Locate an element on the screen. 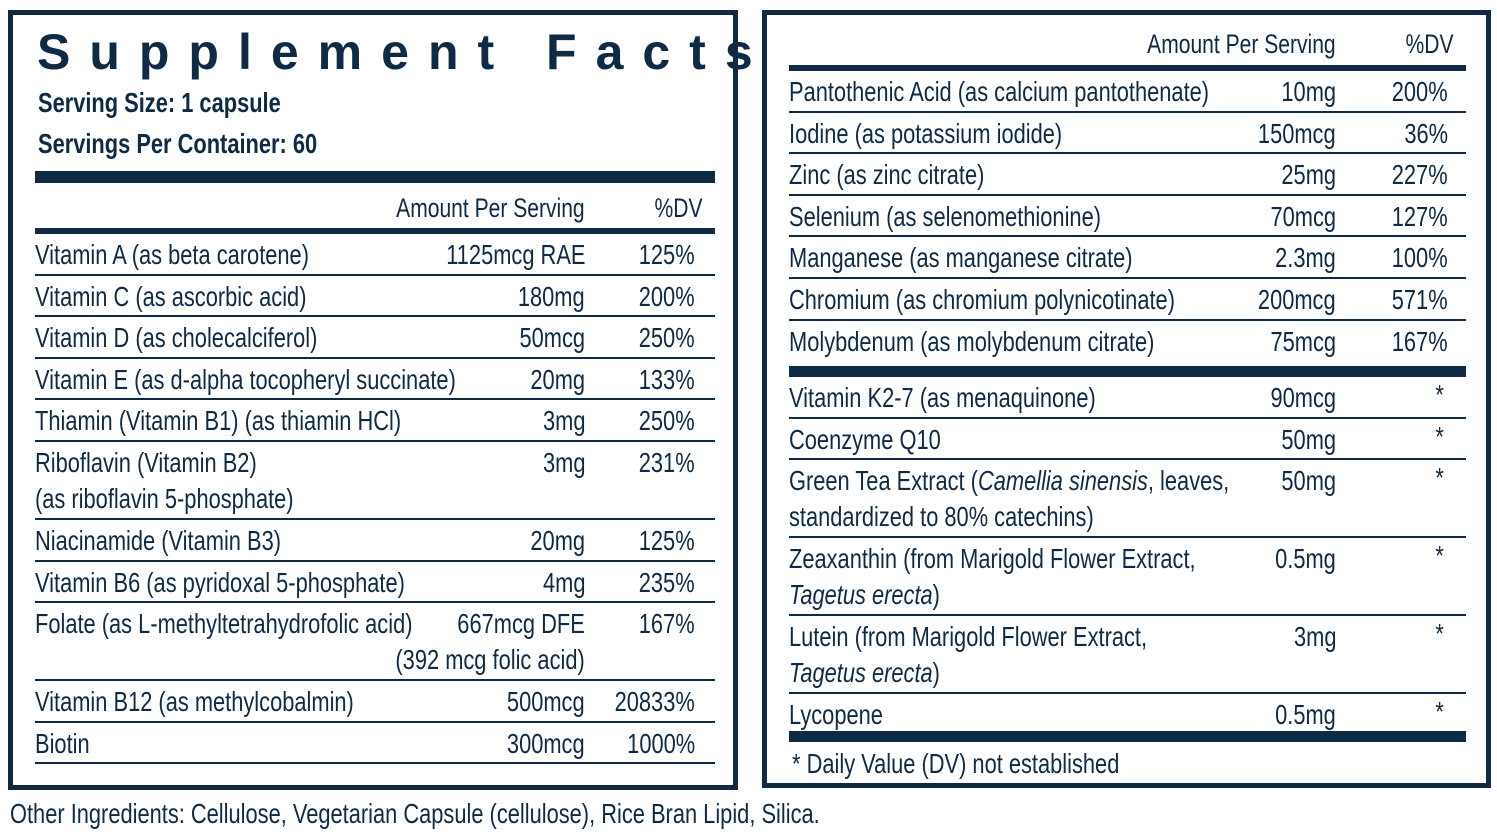 This screenshot has width=1497, height=840. amount-line1: 200mcg is located at coordinates (1297, 299).